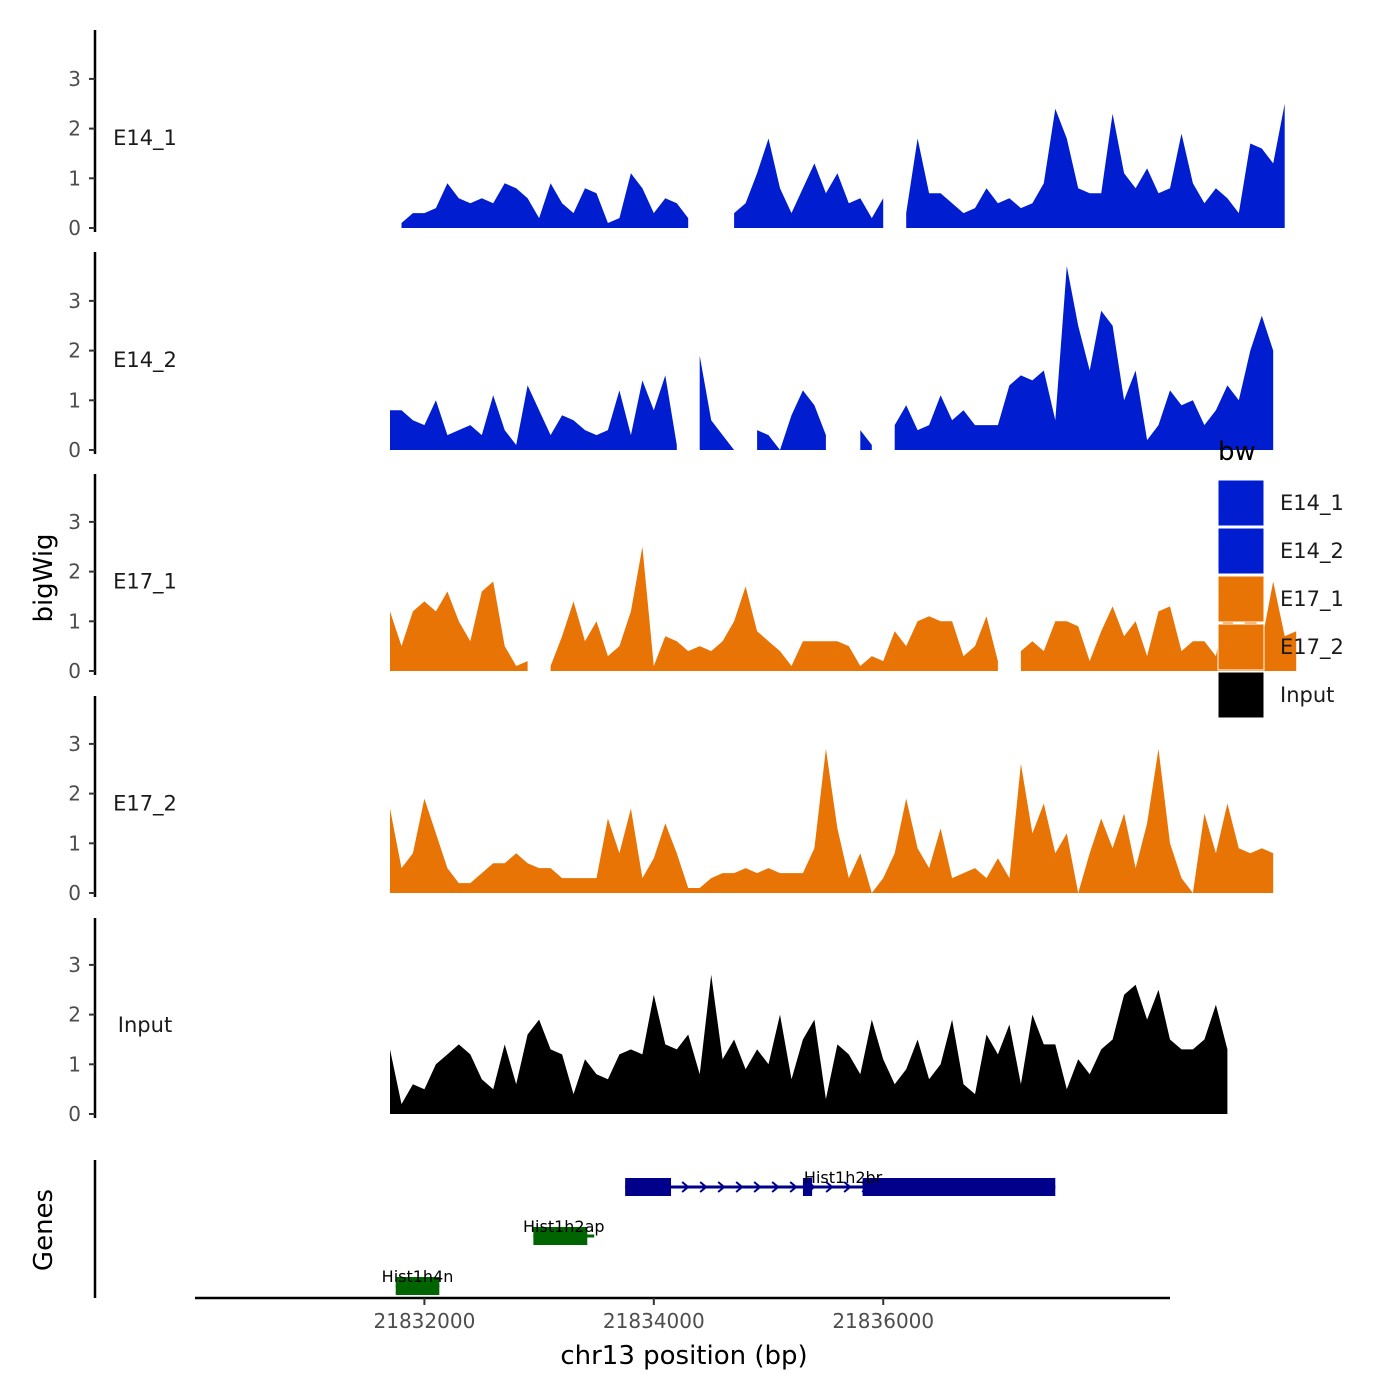 This screenshot has height=1400, width=1400. I want to click on y-axis-title: bigWig, so click(44, 577).